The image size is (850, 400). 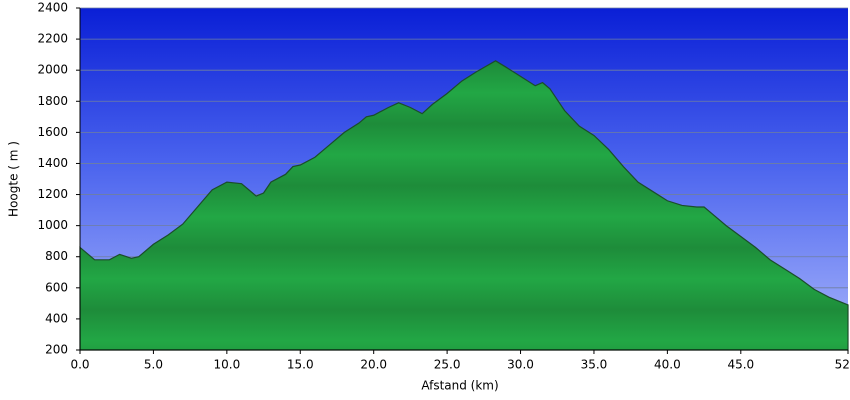 I want to click on y-tick-label: 1600, so click(x=52, y=132).